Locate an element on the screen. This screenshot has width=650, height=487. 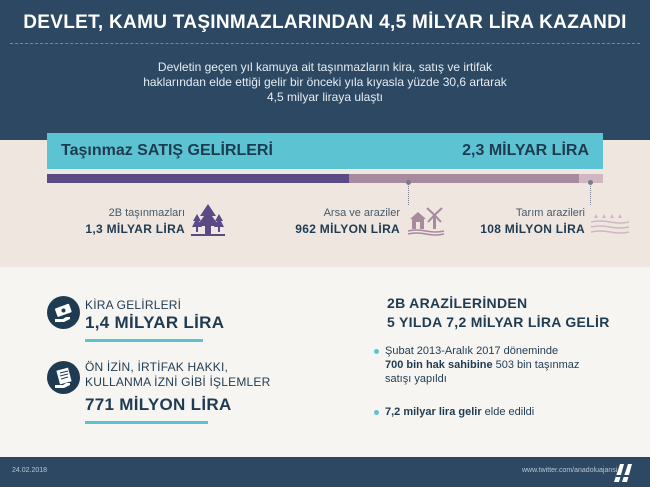
bullet-1-line: Şubat 2013-Aralık 2017 döneminde is located at coordinates (472, 351).